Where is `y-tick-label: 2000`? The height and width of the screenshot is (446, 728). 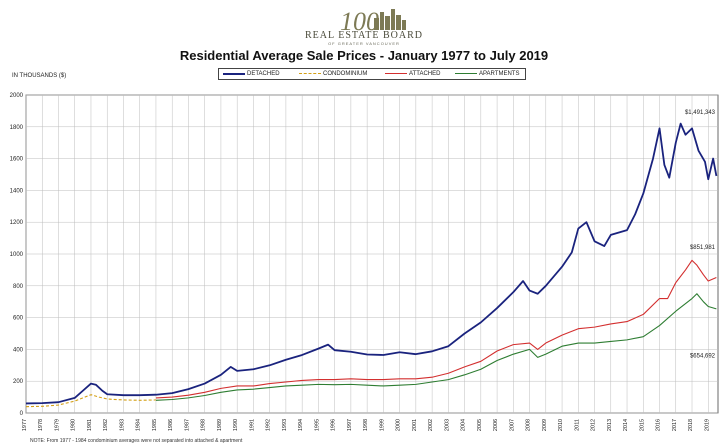 y-tick-label: 2000 is located at coordinates (17, 96).